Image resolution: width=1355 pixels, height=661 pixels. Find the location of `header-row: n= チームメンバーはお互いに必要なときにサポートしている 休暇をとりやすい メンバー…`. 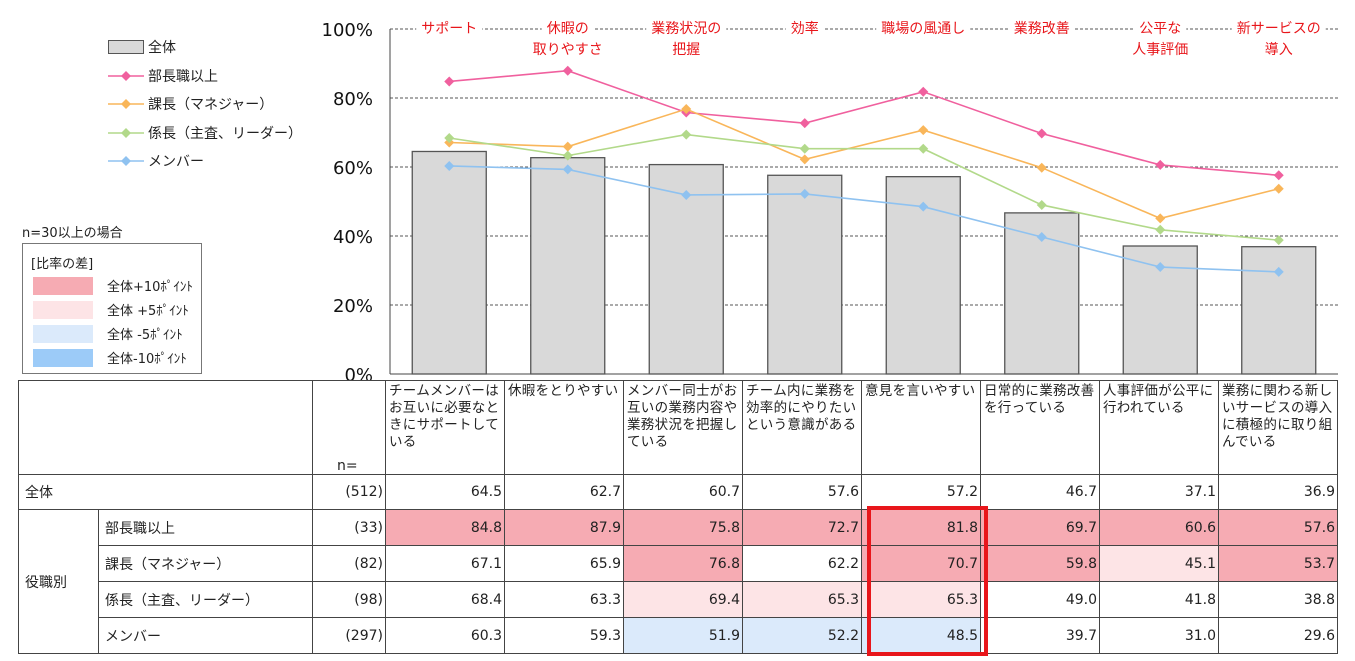

header-row: n= チームメンバーはお互いに必要なときにサポートしている 休暇をとりやすい メンバー… is located at coordinates (678, 427).